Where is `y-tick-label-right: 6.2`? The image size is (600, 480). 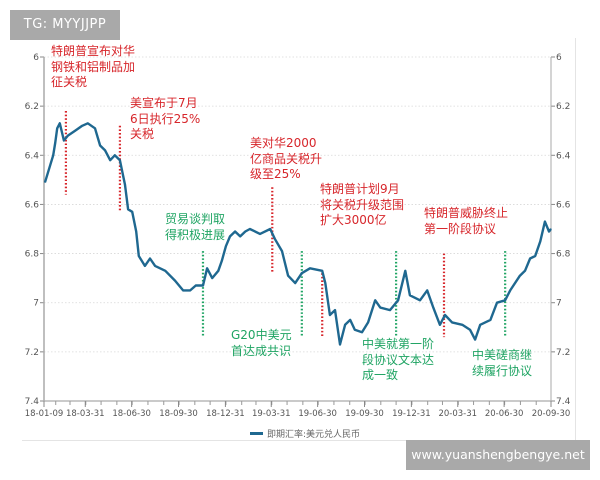 y-tick-label-right: 6.2 is located at coordinates (563, 107).